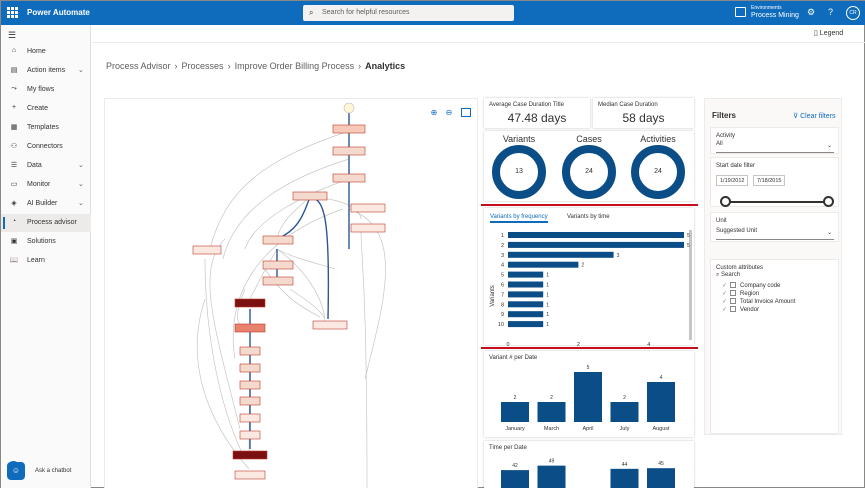 The image size is (865, 488). Describe the element at coordinates (775, 147) in the screenshot. I see `activity-dropdown: All ⌄` at that location.